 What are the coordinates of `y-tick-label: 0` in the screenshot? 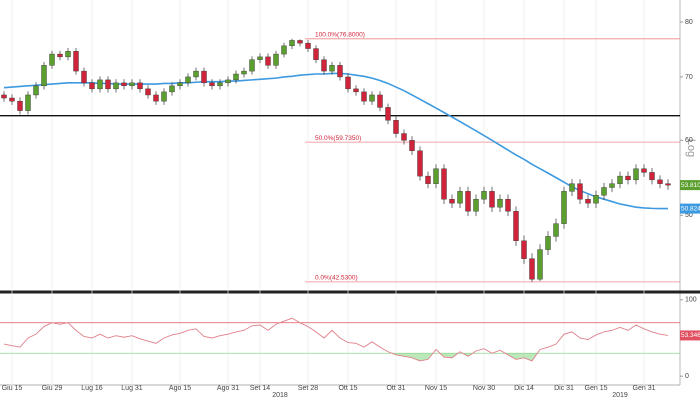 It's located at (687, 376).